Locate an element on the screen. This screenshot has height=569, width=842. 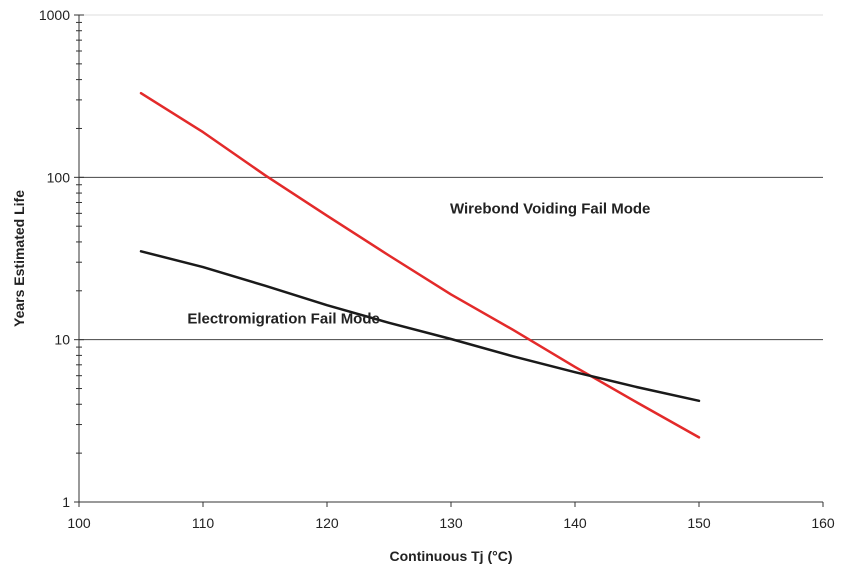
x-tick-label-160: 160 is located at coordinates (823, 523).